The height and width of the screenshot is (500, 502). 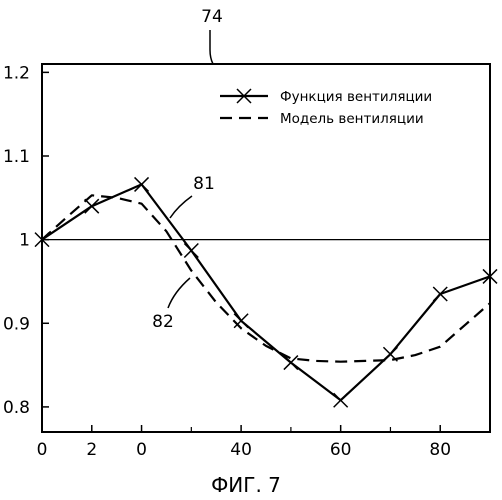 What do you see at coordinates (163, 322) in the screenshot?
I see `ref-label-82: 82` at bounding box center [163, 322].